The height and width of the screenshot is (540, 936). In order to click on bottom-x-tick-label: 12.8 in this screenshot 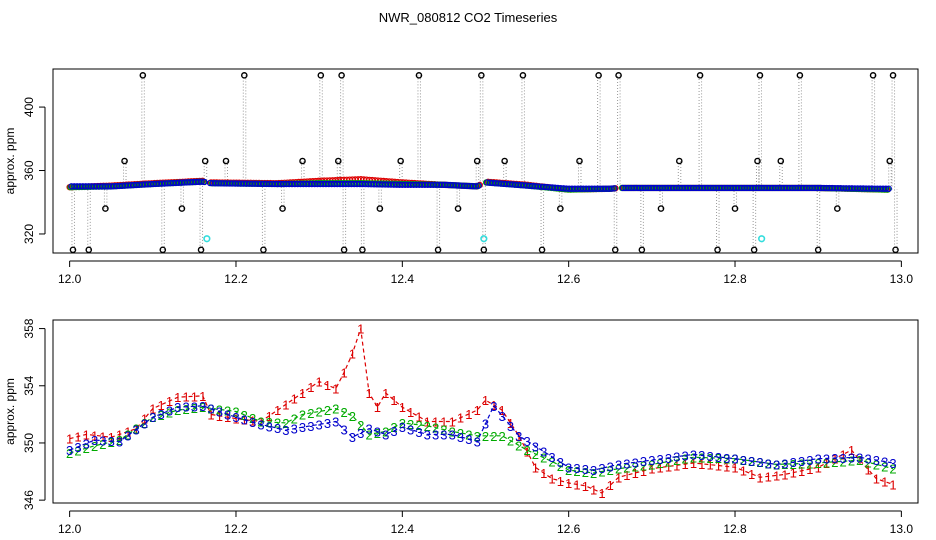, I will do `click(735, 529)`.